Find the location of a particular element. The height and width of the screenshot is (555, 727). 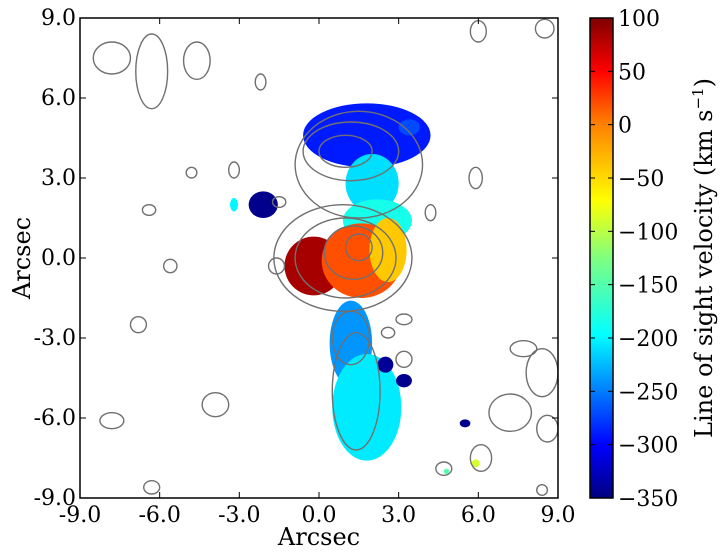

x-tick-label: 0.0 is located at coordinates (319, 515).